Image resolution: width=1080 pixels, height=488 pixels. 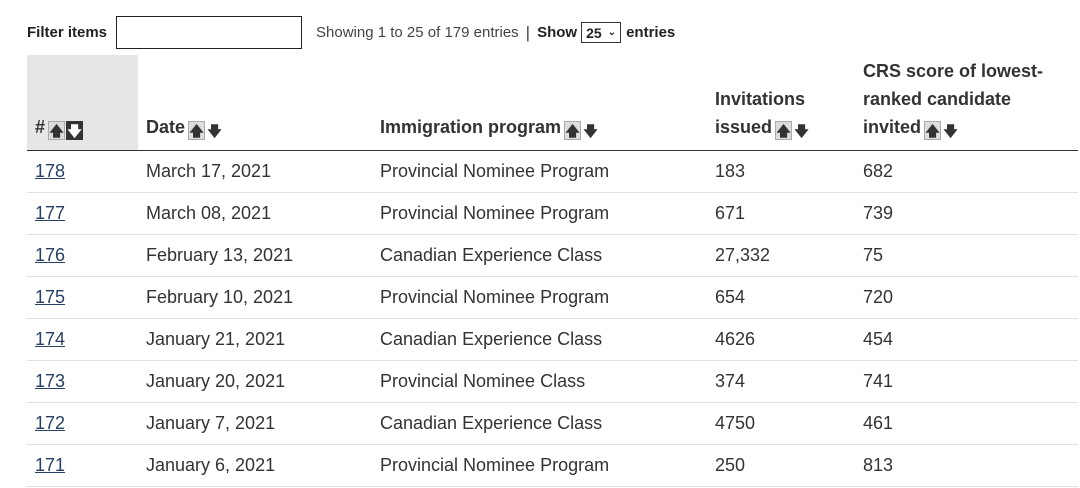 I want to click on cell-invitations: 4750, so click(x=781, y=423).